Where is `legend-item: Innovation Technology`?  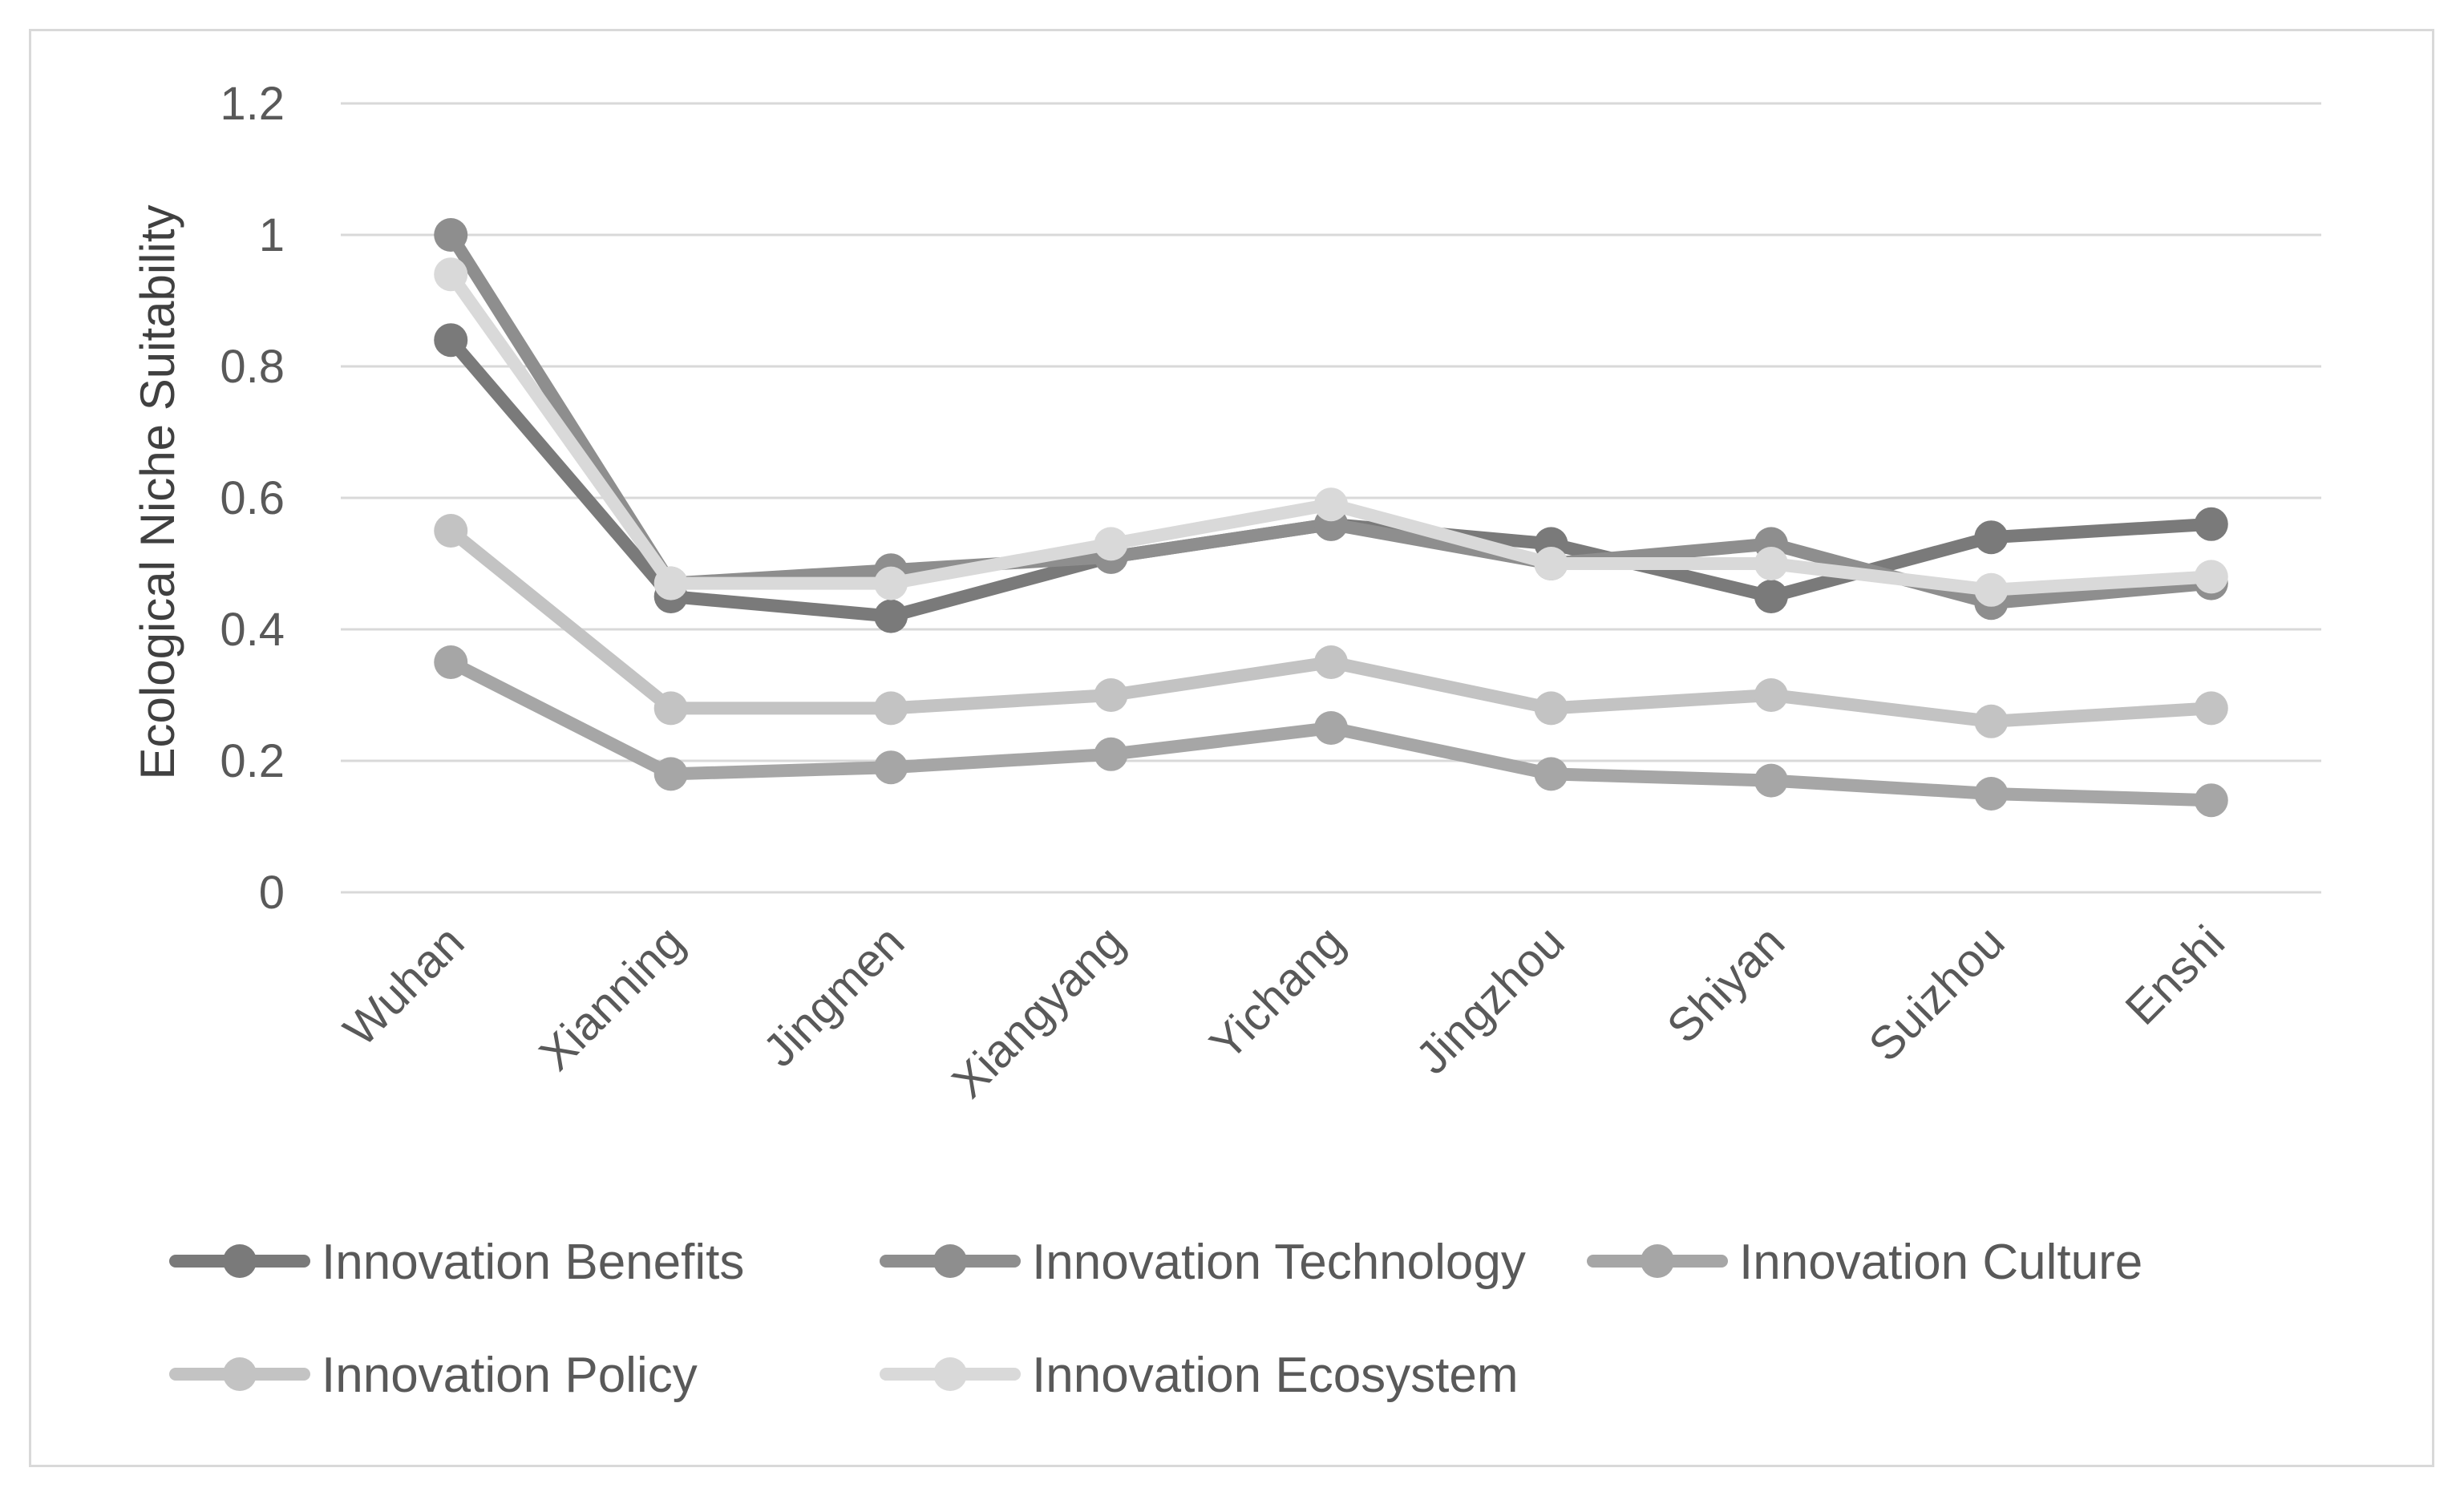
legend-item: Innovation Technology is located at coordinates (1203, 1262).